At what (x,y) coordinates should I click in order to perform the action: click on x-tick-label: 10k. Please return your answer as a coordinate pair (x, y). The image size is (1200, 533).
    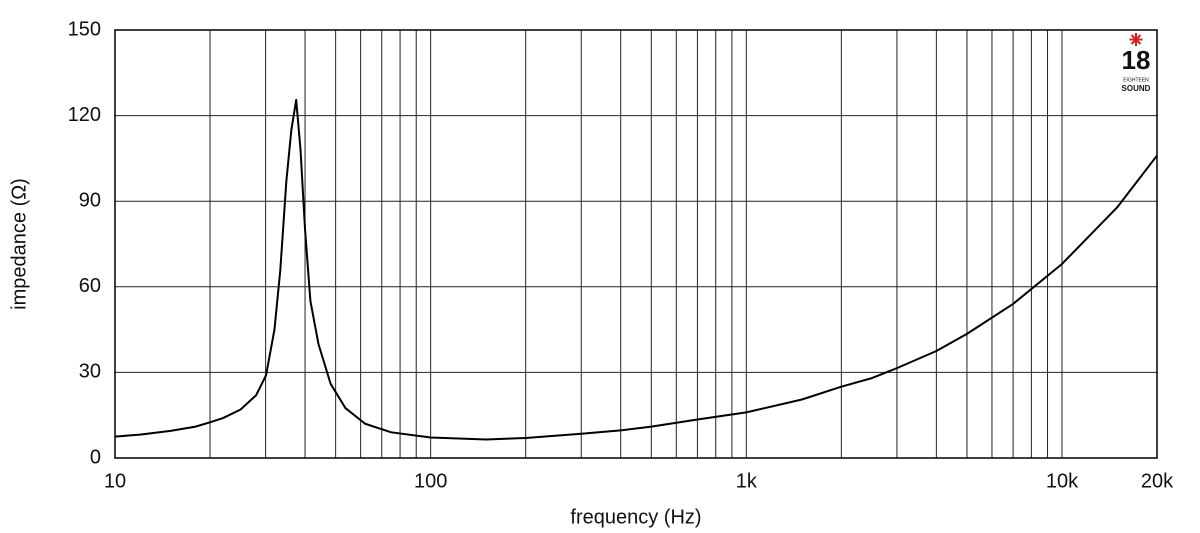
    Looking at the image, I should click on (1062, 481).